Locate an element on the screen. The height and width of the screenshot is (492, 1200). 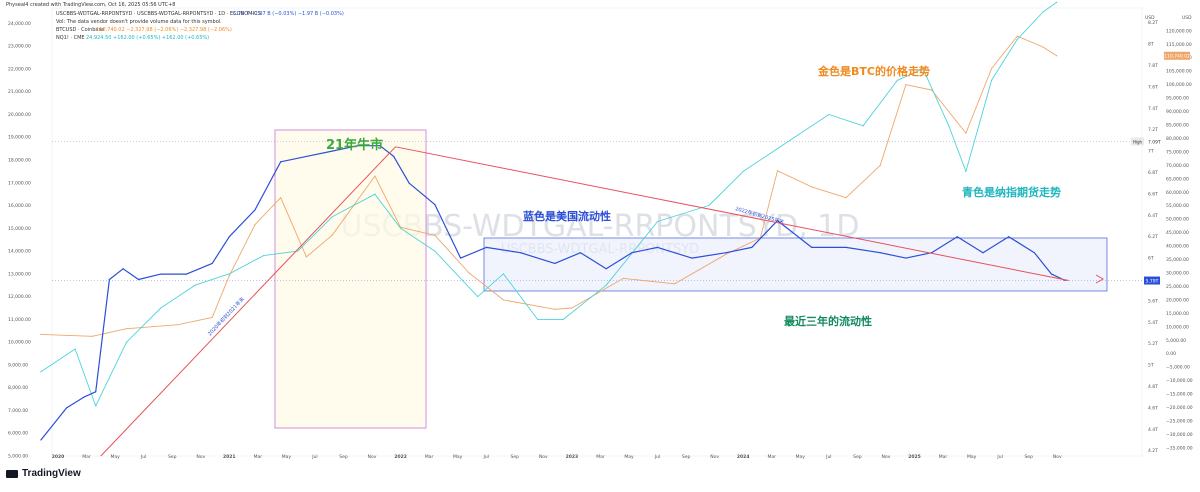
y-right-tick-label: 0.00 is located at coordinates (1171, 354).